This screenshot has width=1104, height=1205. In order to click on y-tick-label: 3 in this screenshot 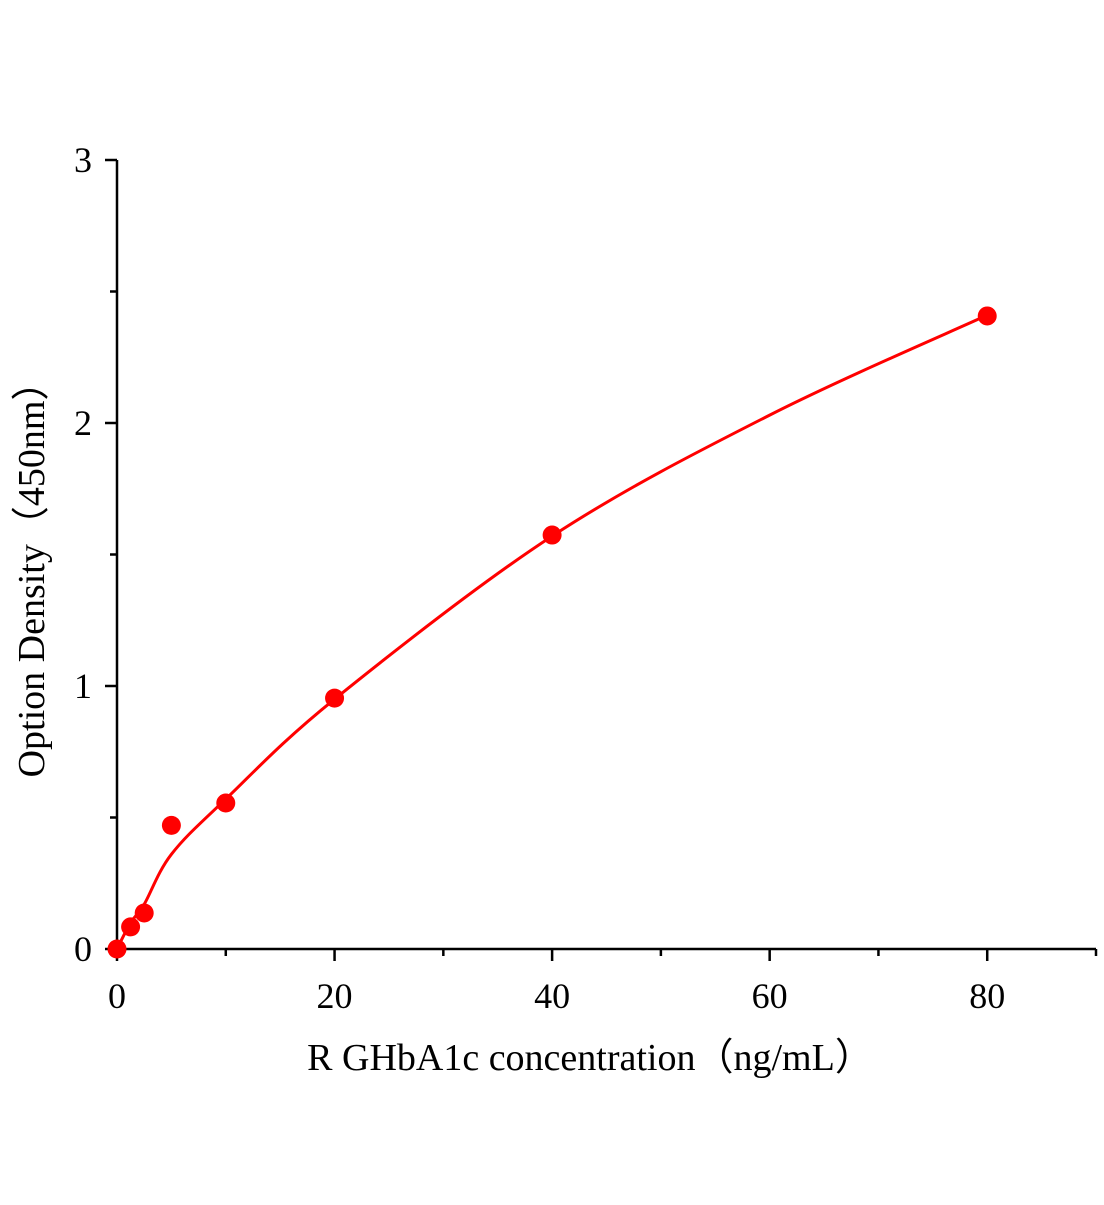, I will do `click(83, 160)`.